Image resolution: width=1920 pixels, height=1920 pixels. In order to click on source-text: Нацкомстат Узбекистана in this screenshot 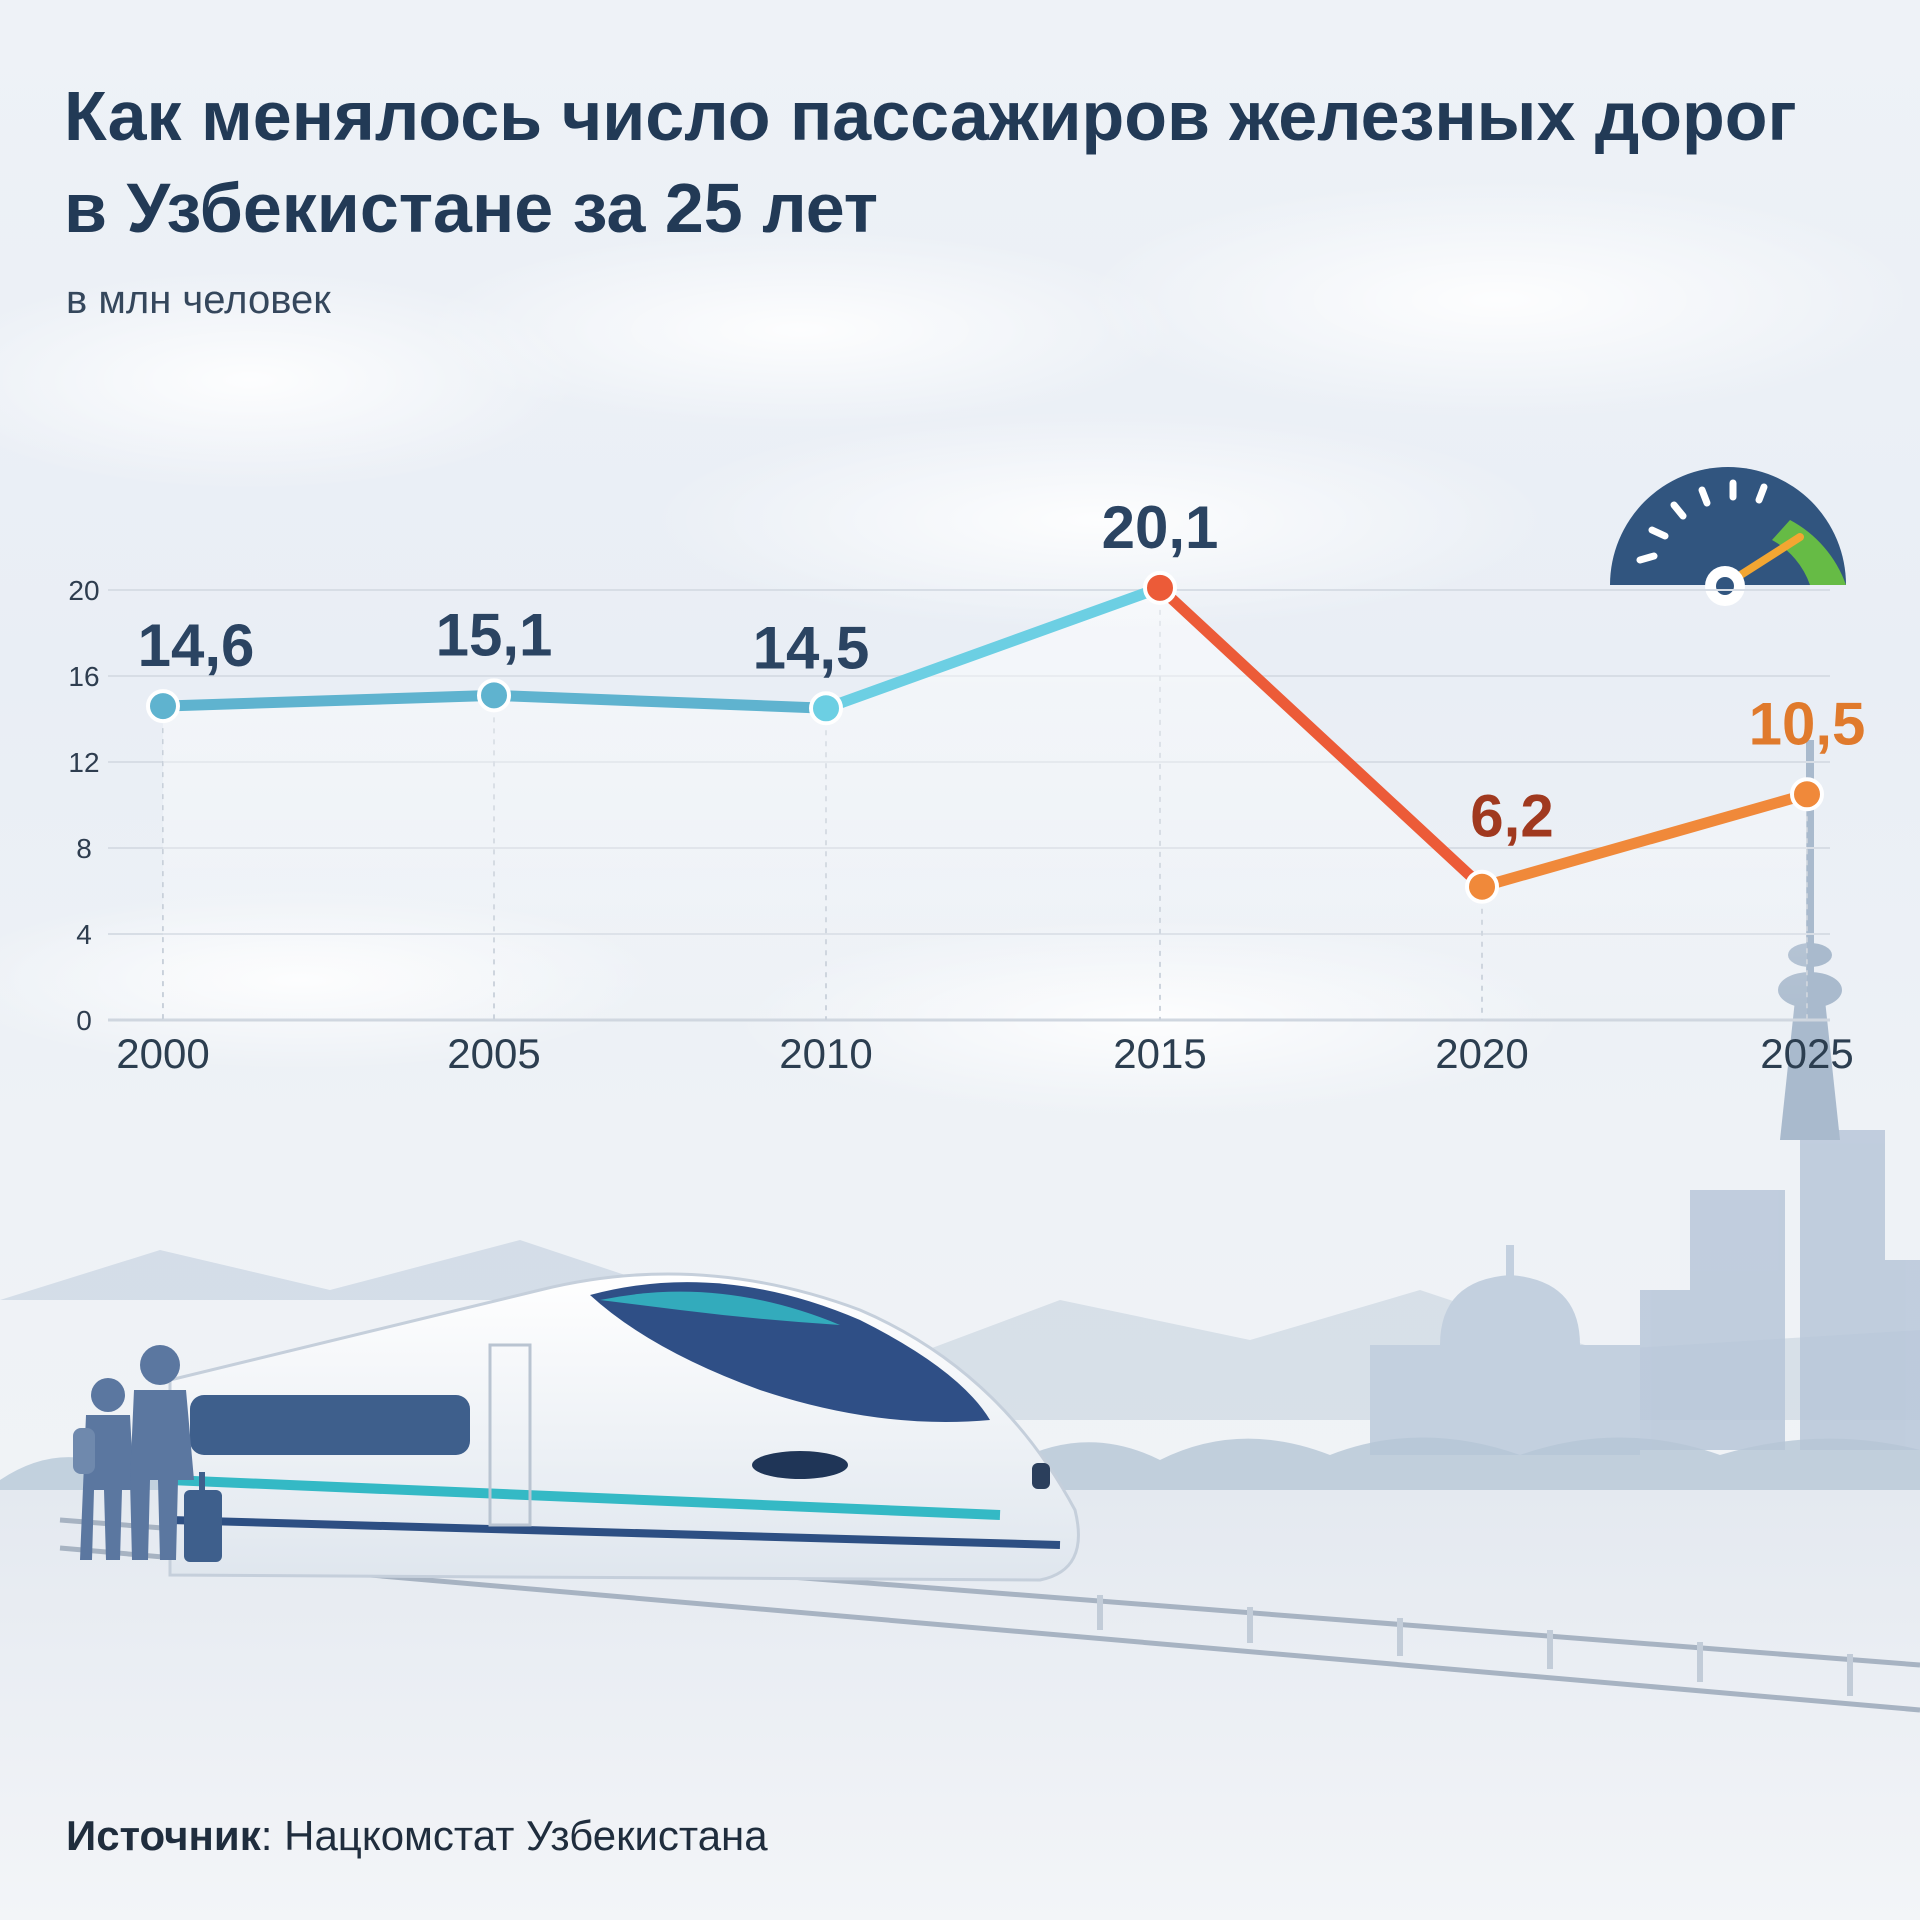, I will do `click(526, 1835)`.